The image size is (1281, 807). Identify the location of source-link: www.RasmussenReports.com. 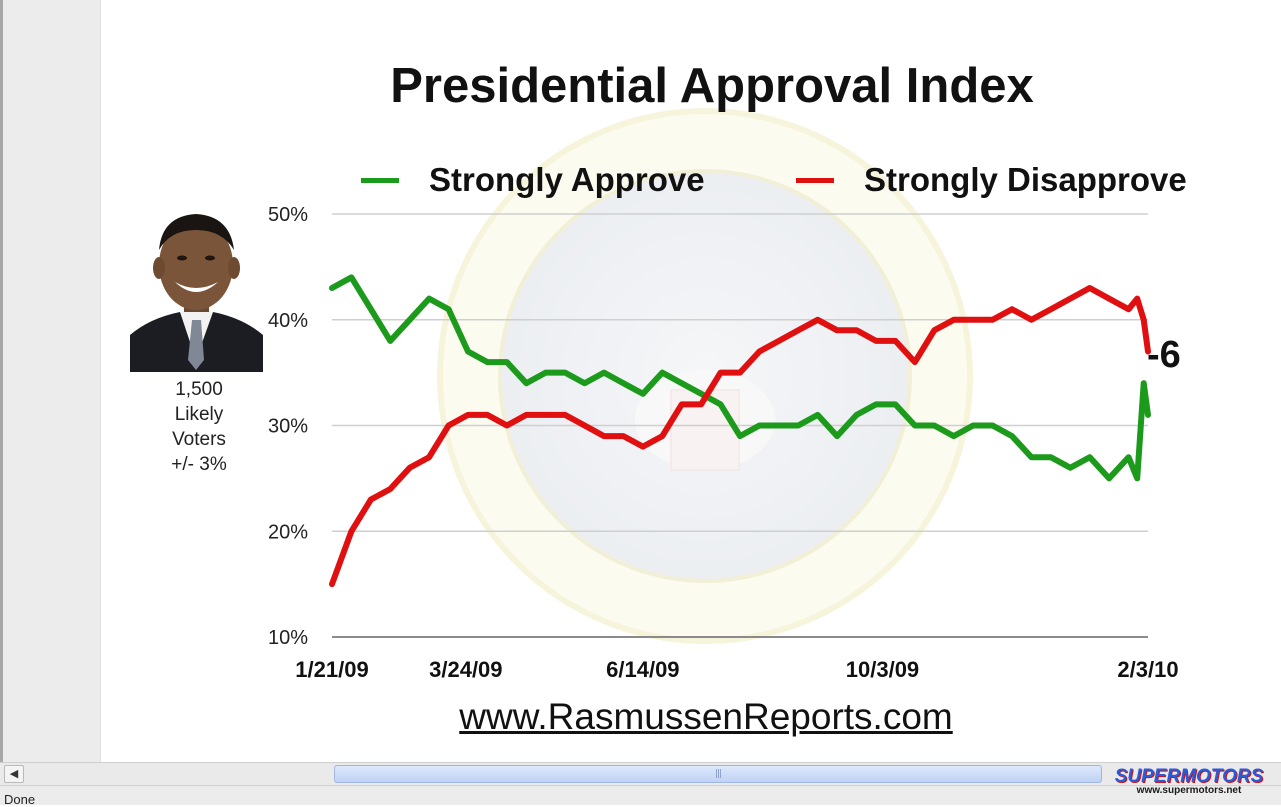
(706, 716).